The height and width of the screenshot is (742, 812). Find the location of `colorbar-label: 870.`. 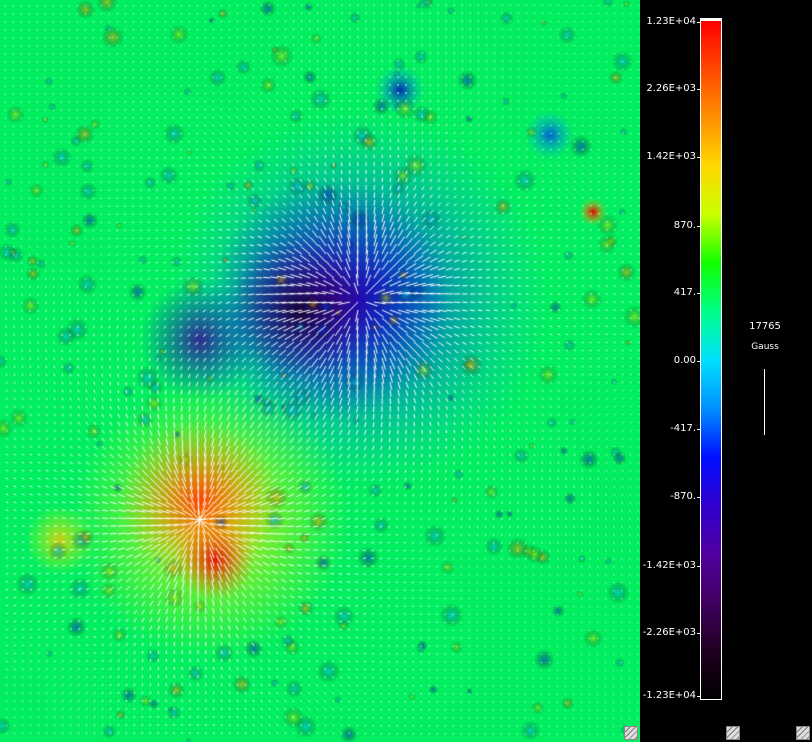

colorbar-label: 870. is located at coordinates (684, 225).